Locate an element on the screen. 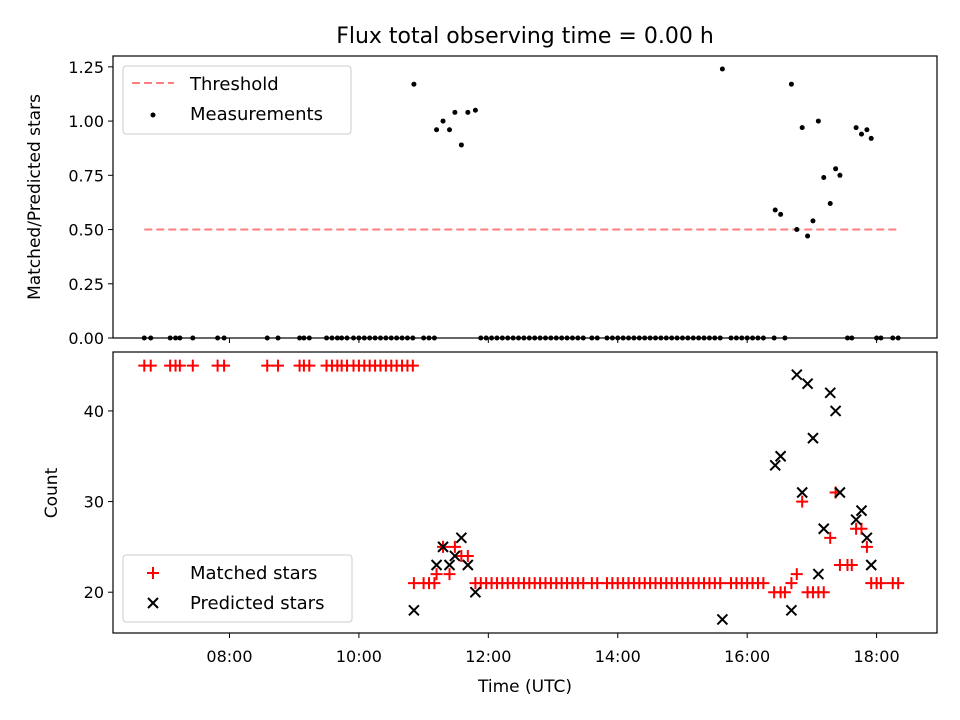 The image size is (960, 720). ratio-legend: Threshold Measurements is located at coordinates (237, 100).